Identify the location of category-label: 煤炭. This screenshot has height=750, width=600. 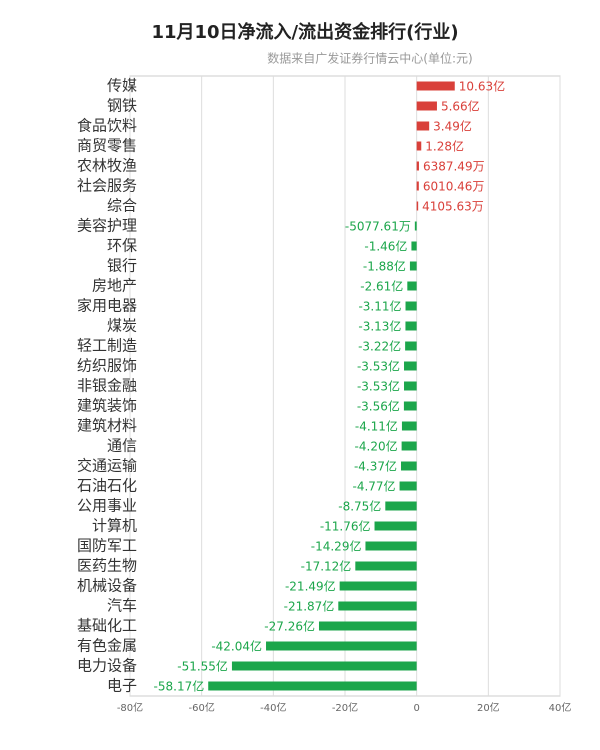
(122, 326).